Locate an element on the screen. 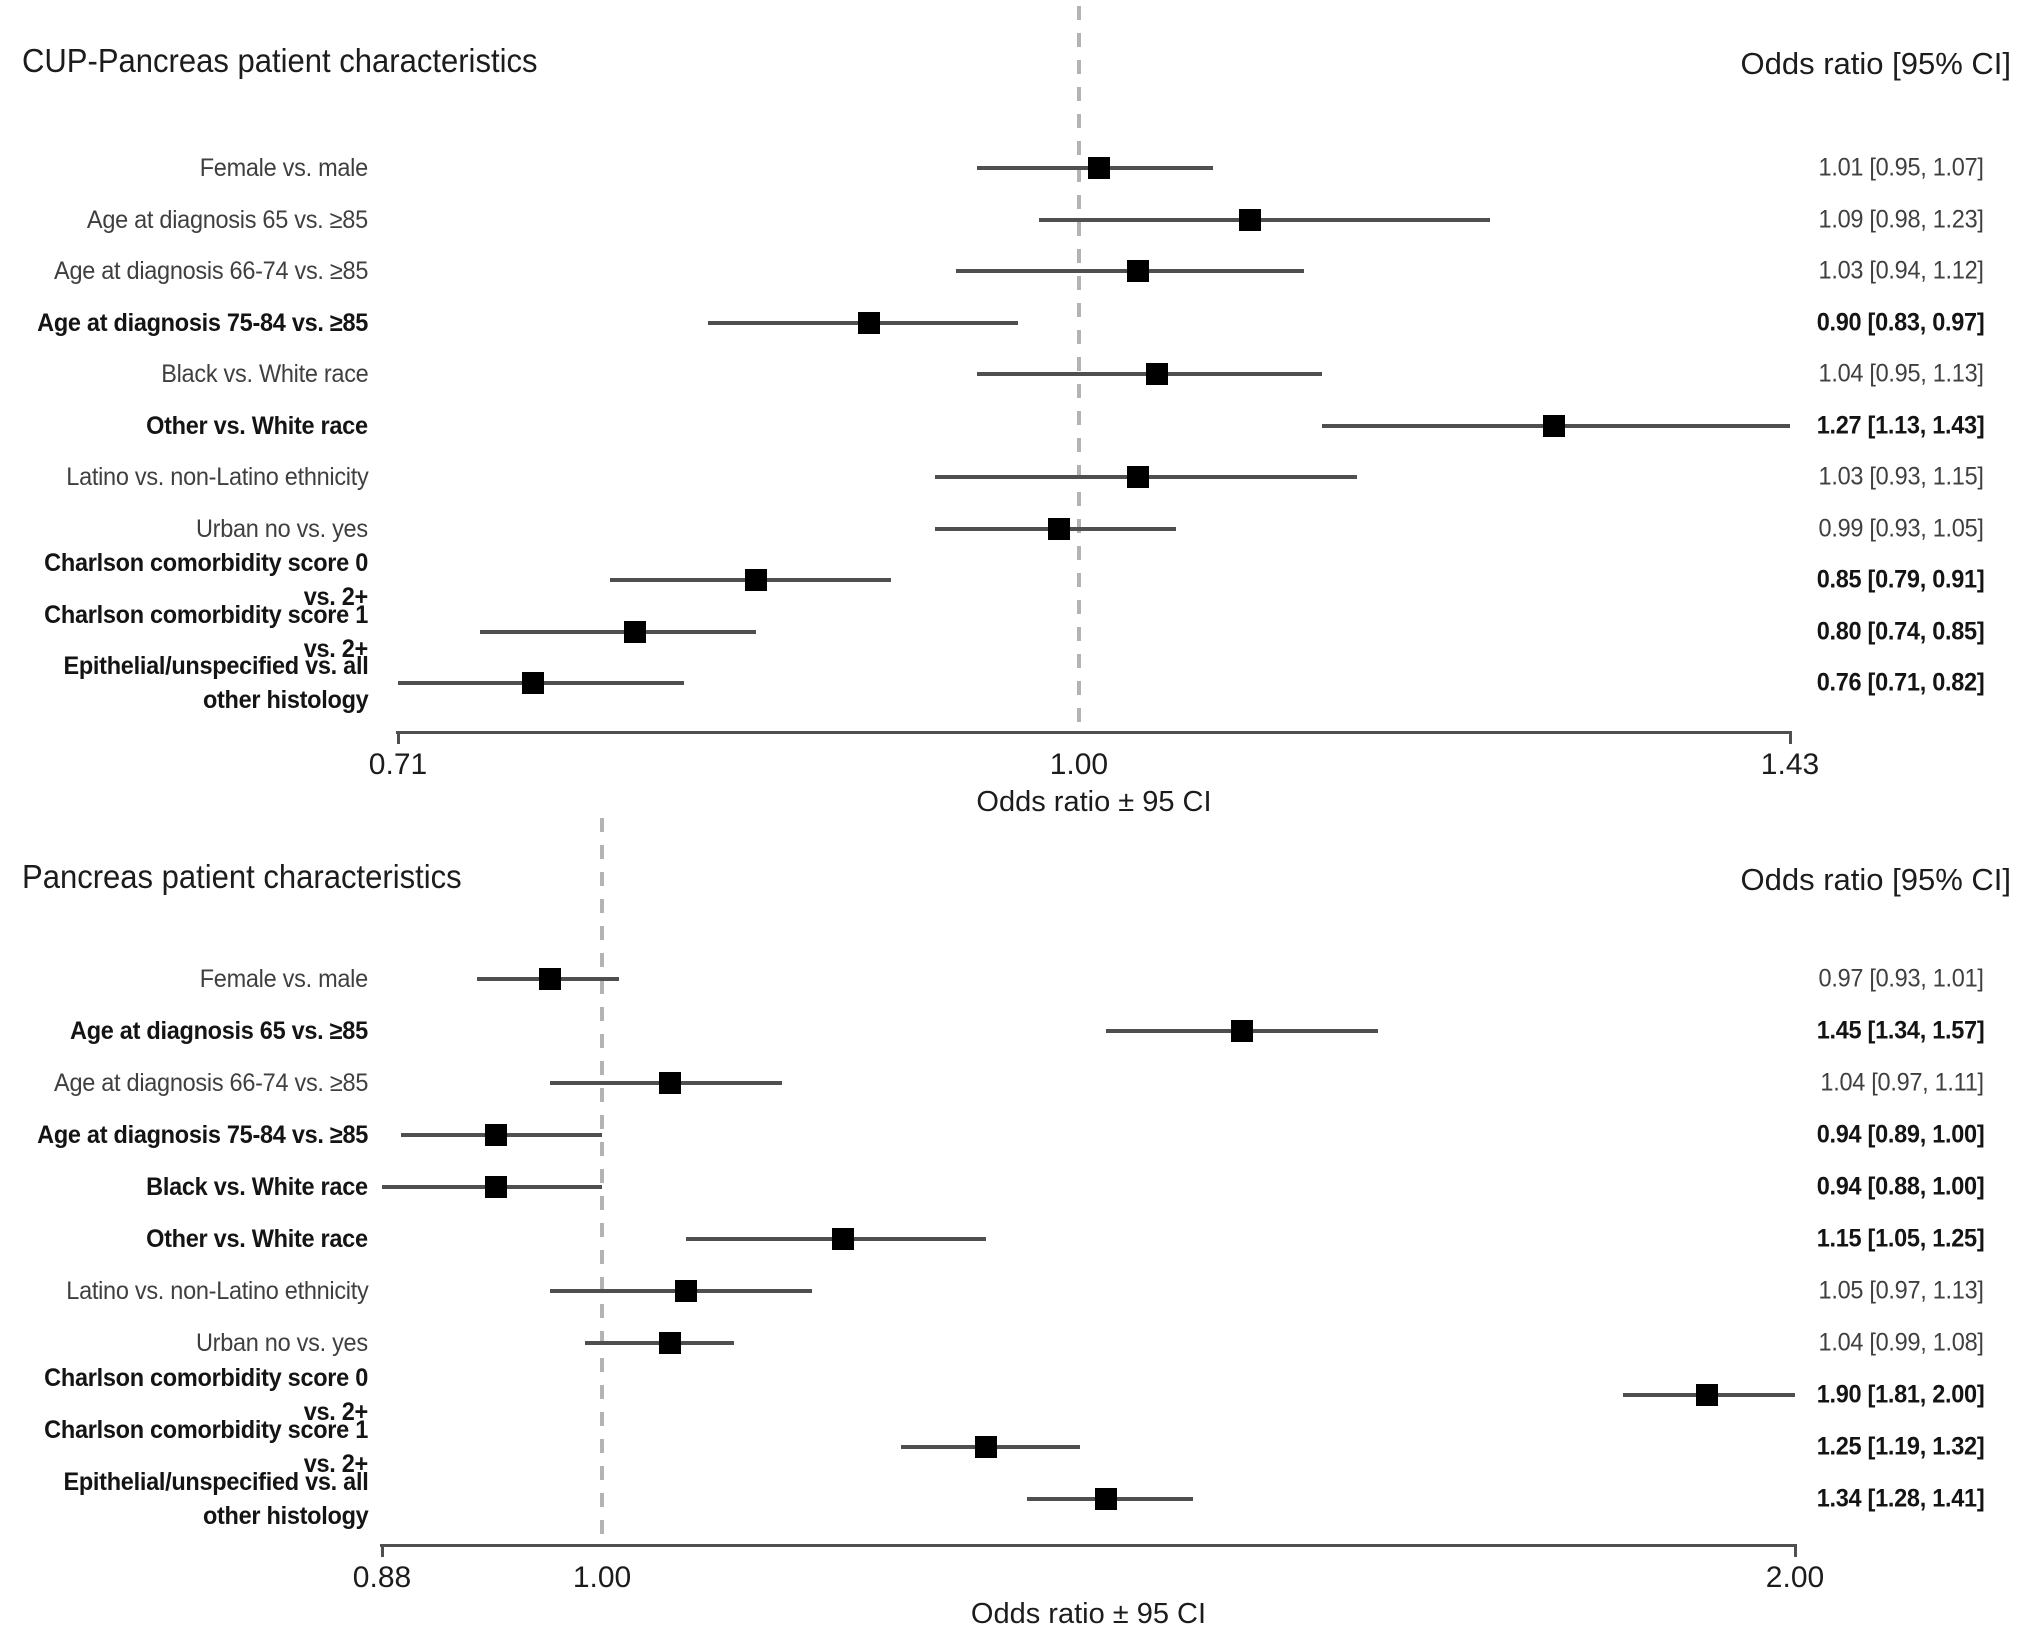 This screenshot has width=2032, height=1643. odds-ratio-value: 0.90 [0.83, 0.97] is located at coordinates (1900, 322).